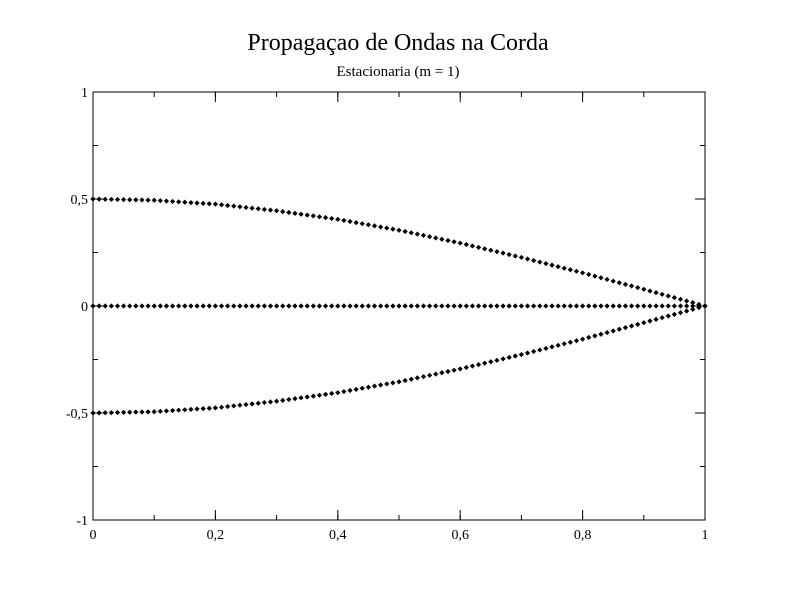 This screenshot has height=612, width=792. I want to click on y-tick-label: -1, so click(82, 521).